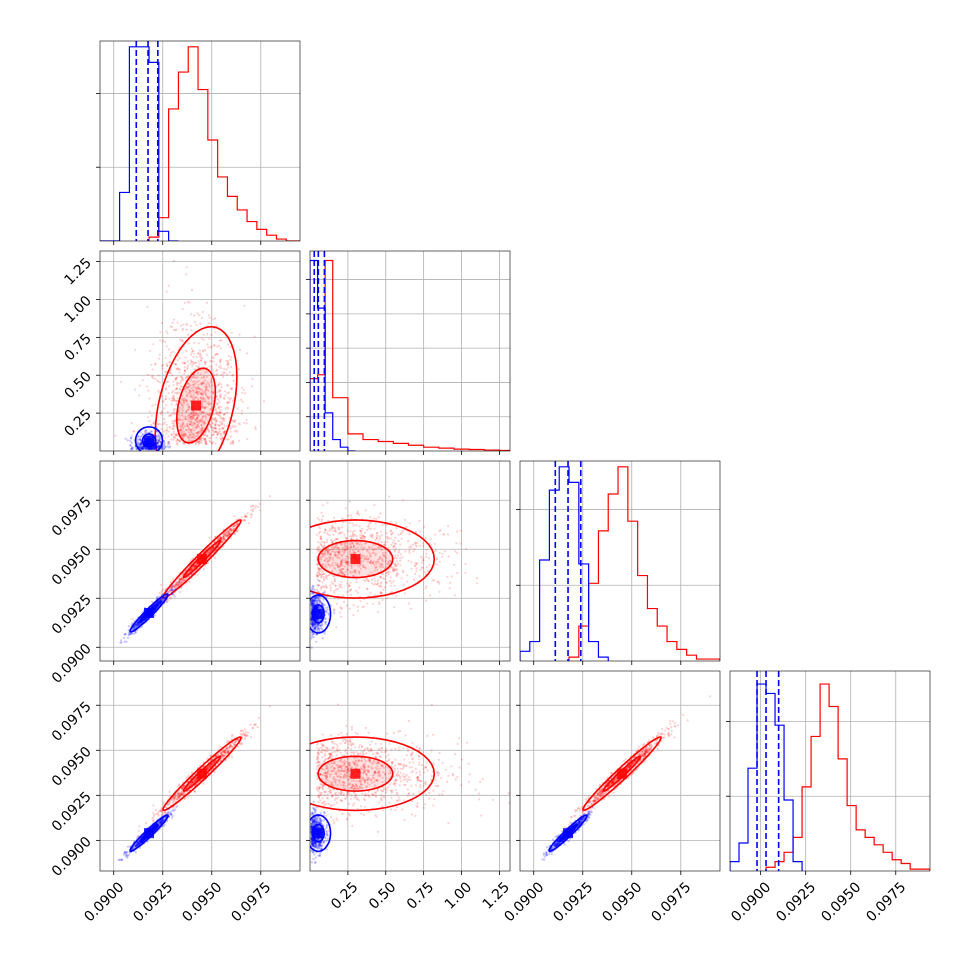  I want to click on density-panel-0-1: 0.25 0.50 0.75 1.00 1.25, so click(181, 352).